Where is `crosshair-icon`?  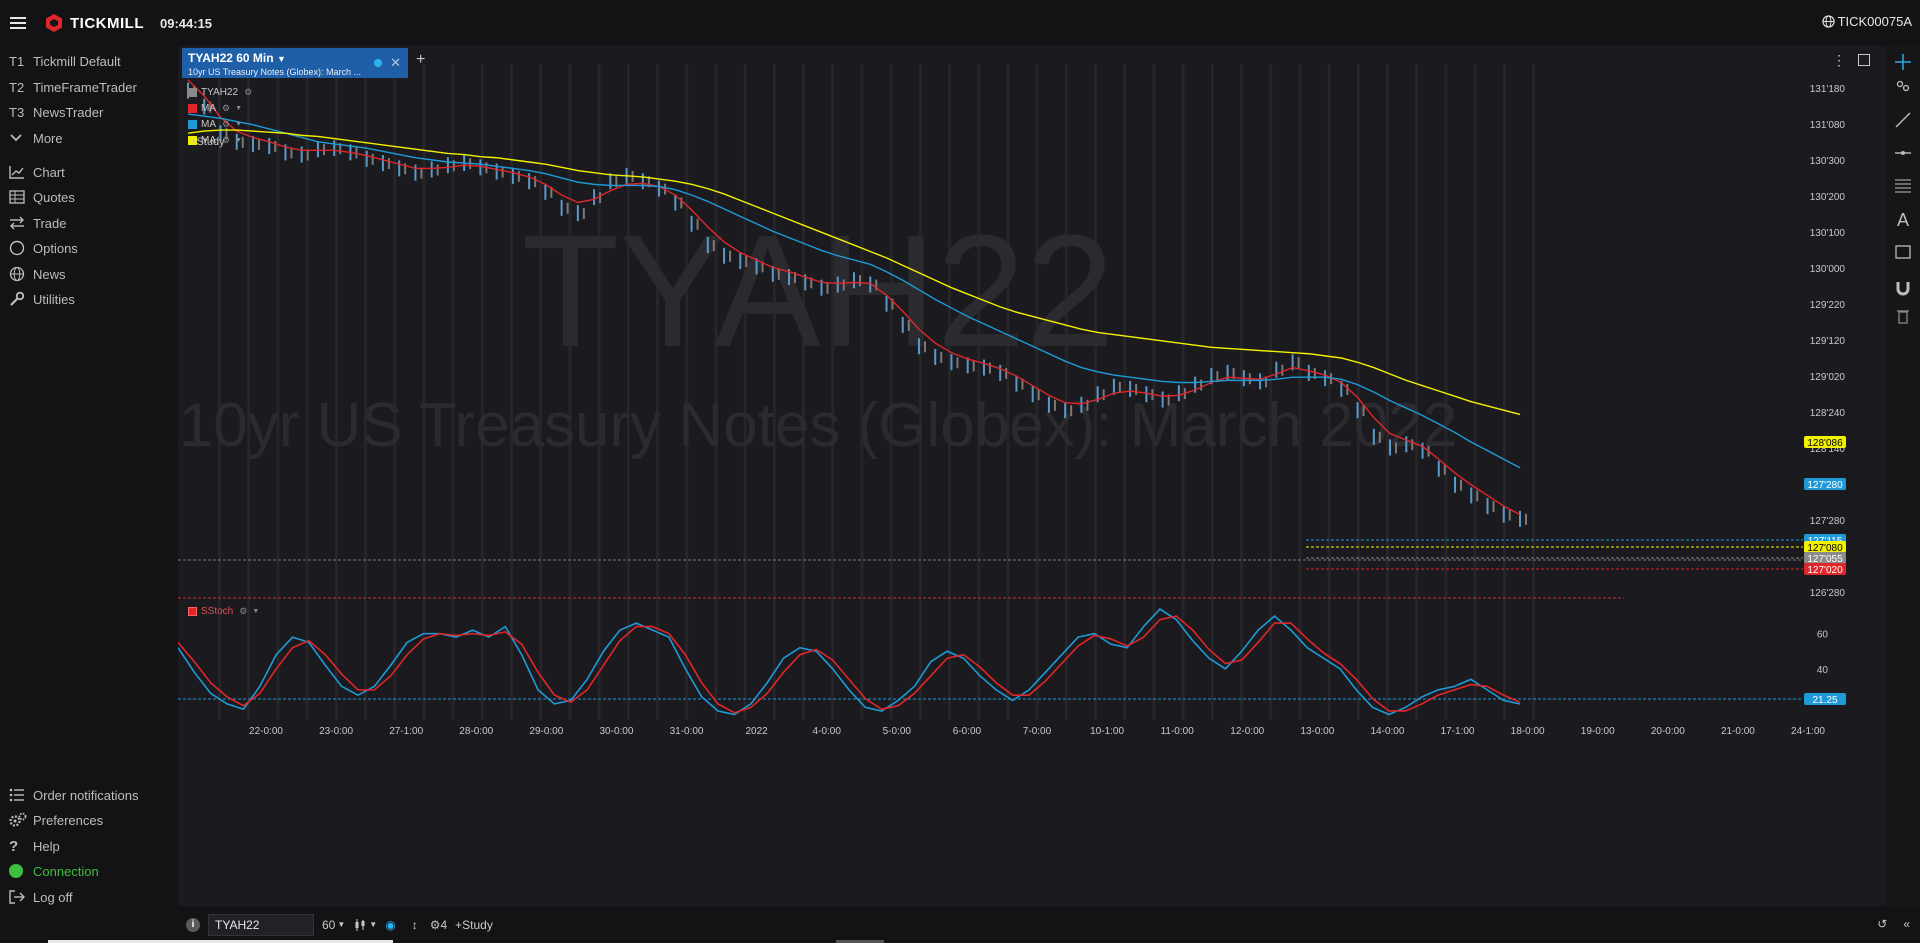 crosshair-icon is located at coordinates (1903, 62).